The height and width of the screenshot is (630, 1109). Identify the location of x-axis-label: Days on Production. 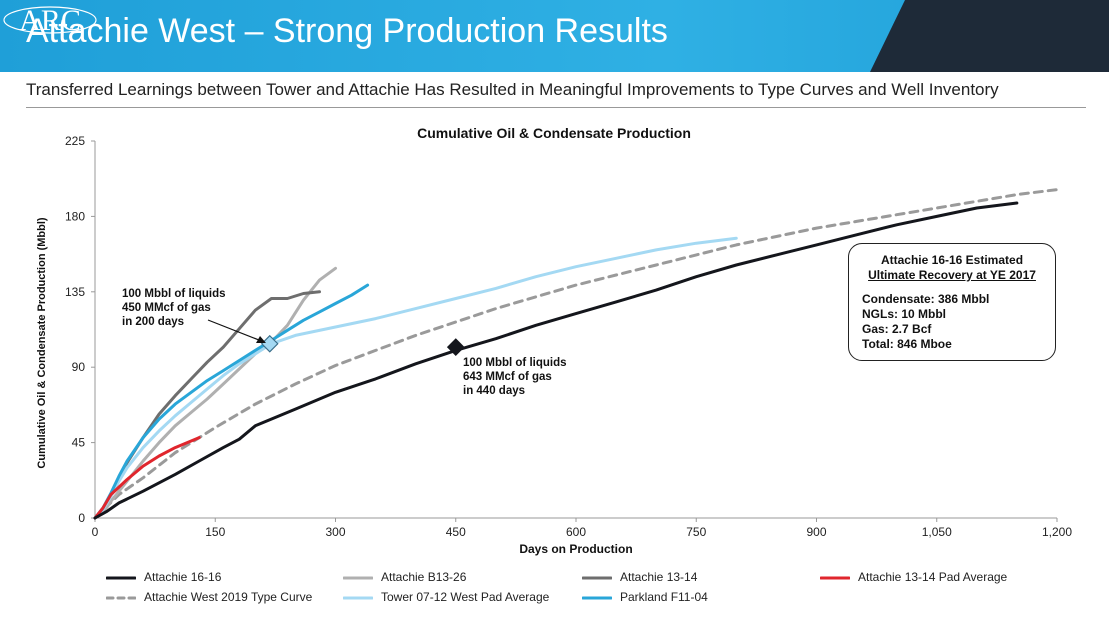
(575, 549).